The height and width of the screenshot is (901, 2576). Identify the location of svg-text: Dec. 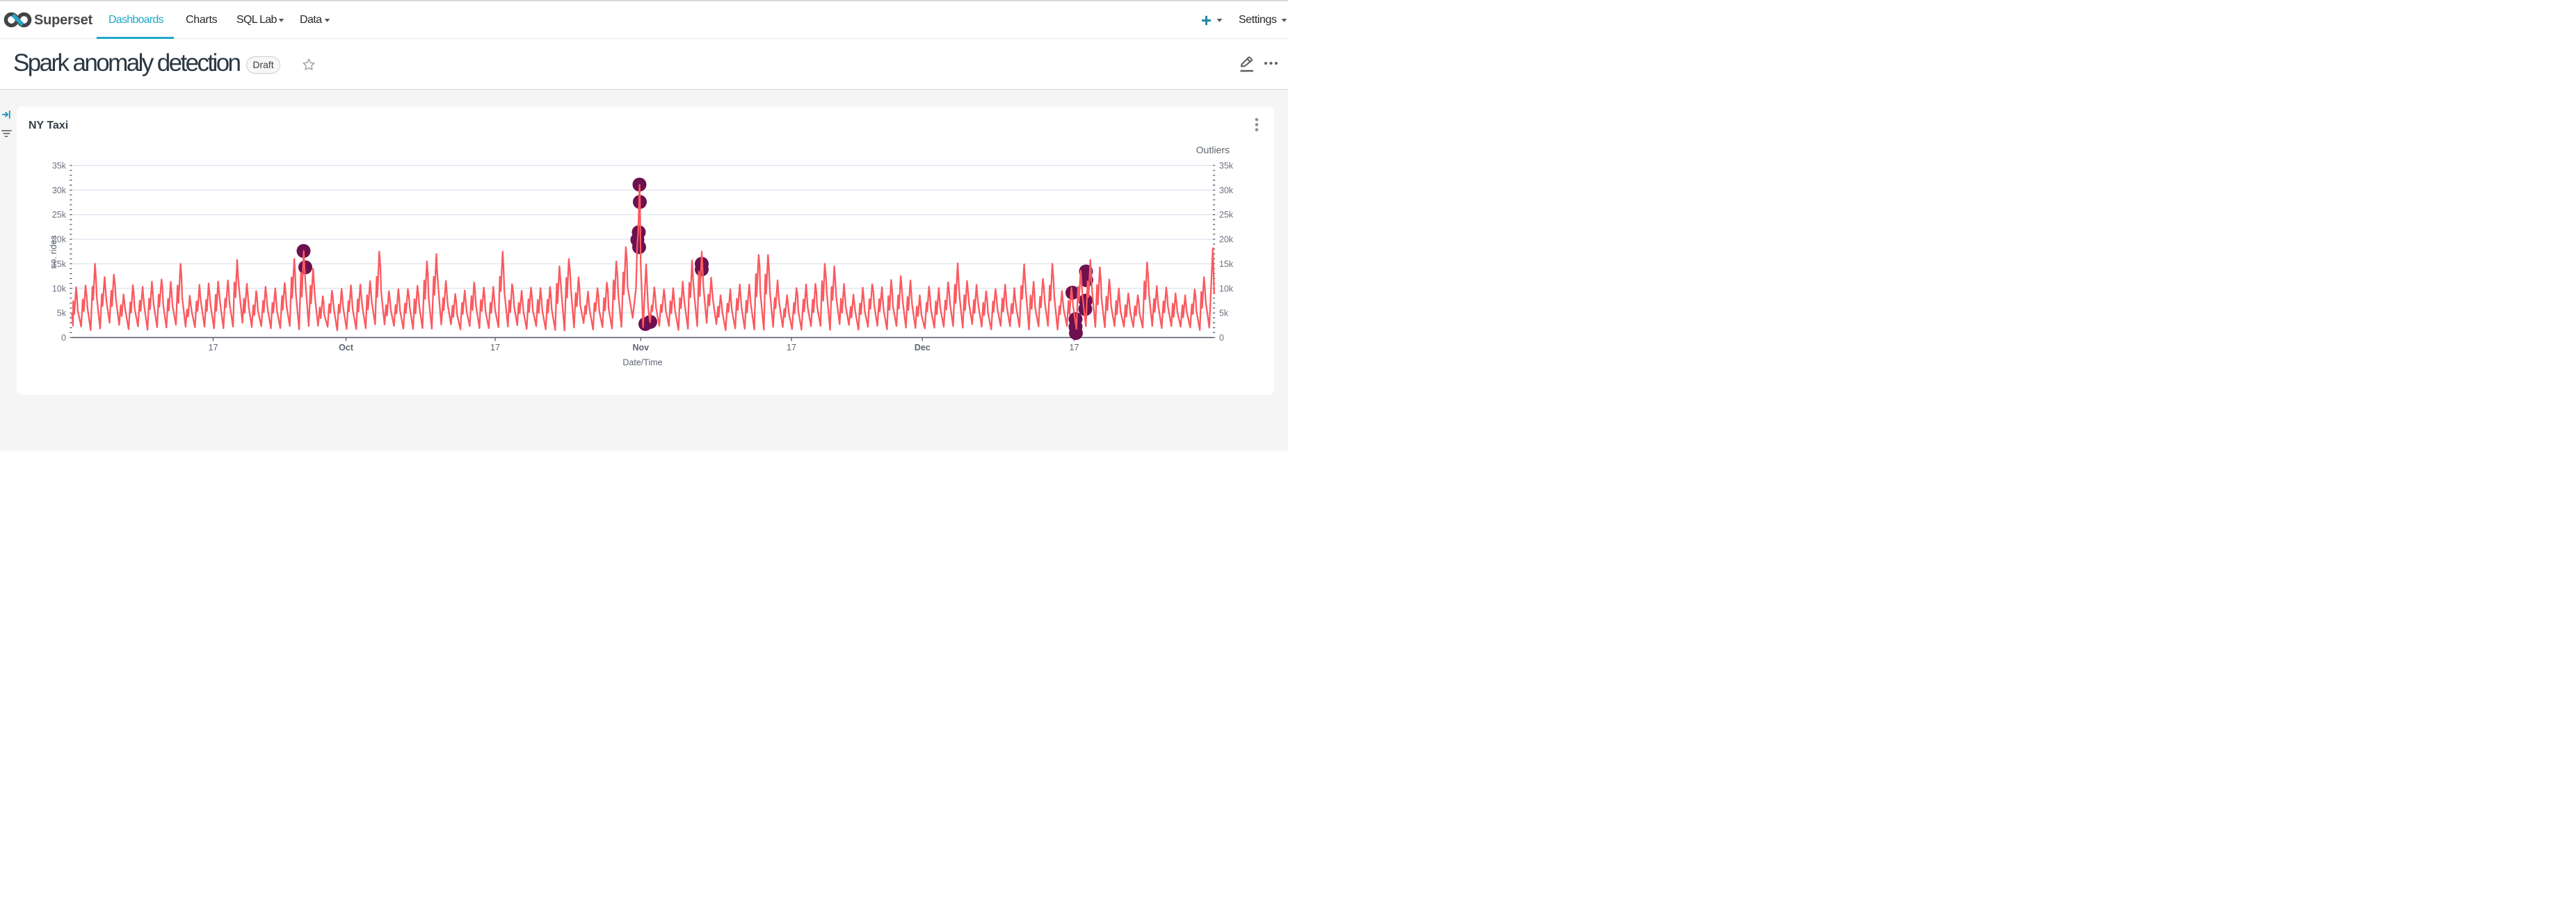
(923, 347).